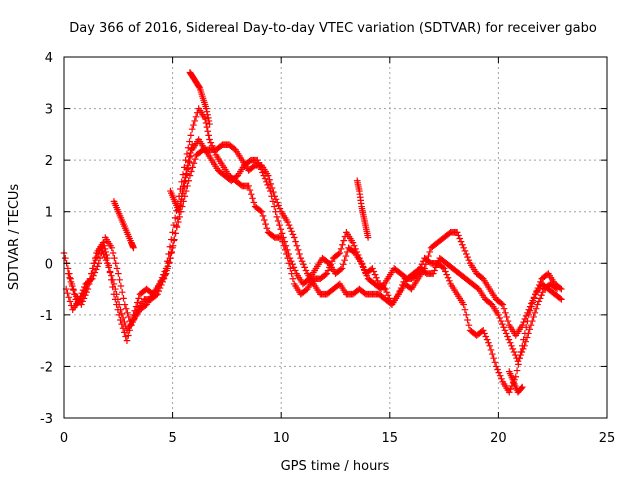 This screenshot has height=480, width=640. I want to click on y-axis-label: SDTVAR / TECUs, so click(14, 237).